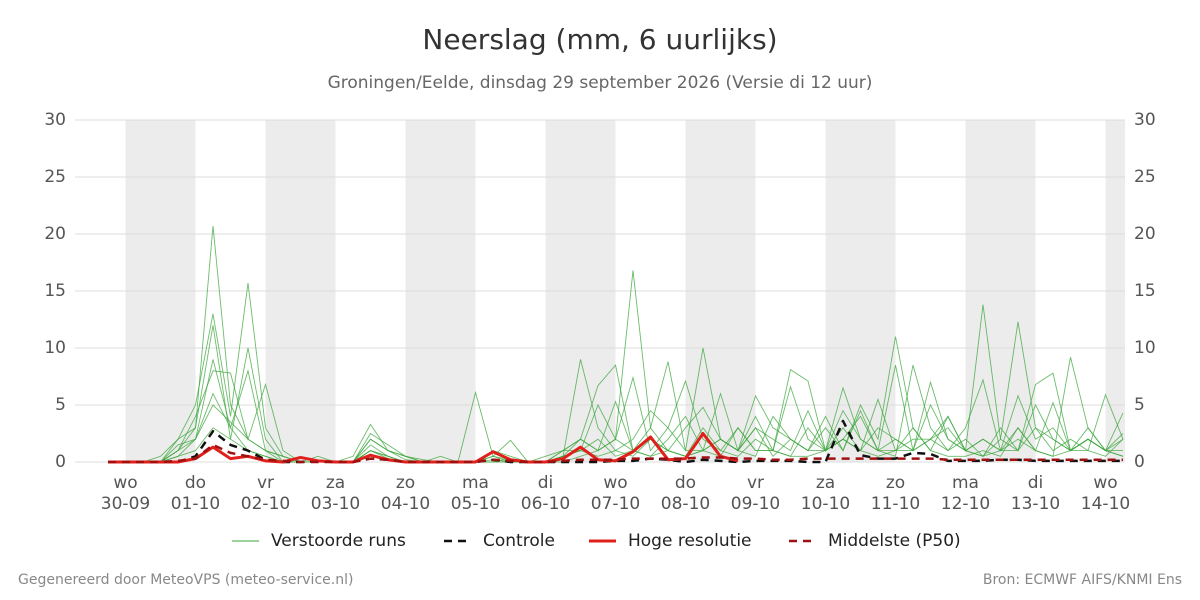  Describe the element at coordinates (55, 348) in the screenshot. I see `y-tick-label: 10` at that location.